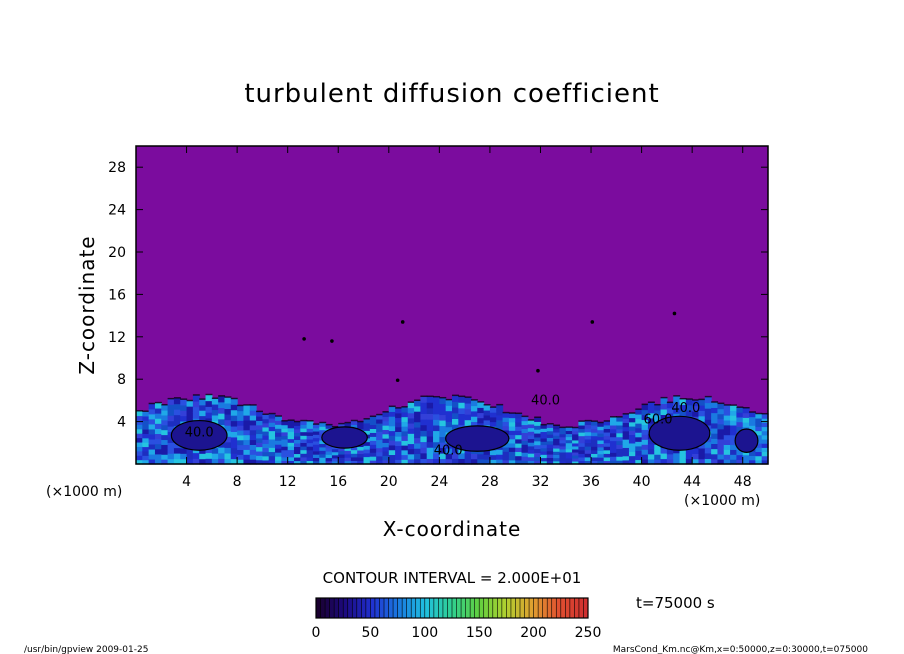 The width and height of the screenshot is (904, 654). I want to click on vortex-core, so click(344, 437).